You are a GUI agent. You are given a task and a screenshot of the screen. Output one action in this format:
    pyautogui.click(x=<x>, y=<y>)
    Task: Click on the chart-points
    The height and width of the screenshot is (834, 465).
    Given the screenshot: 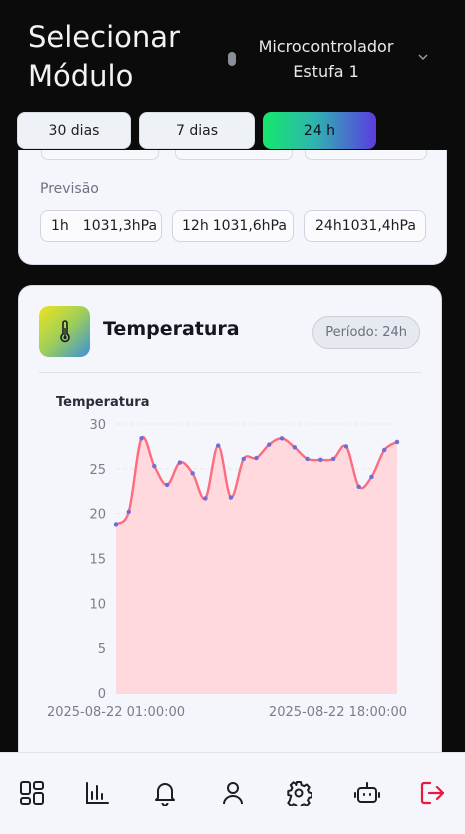 What is the action you would take?
    pyautogui.click(x=256, y=481)
    